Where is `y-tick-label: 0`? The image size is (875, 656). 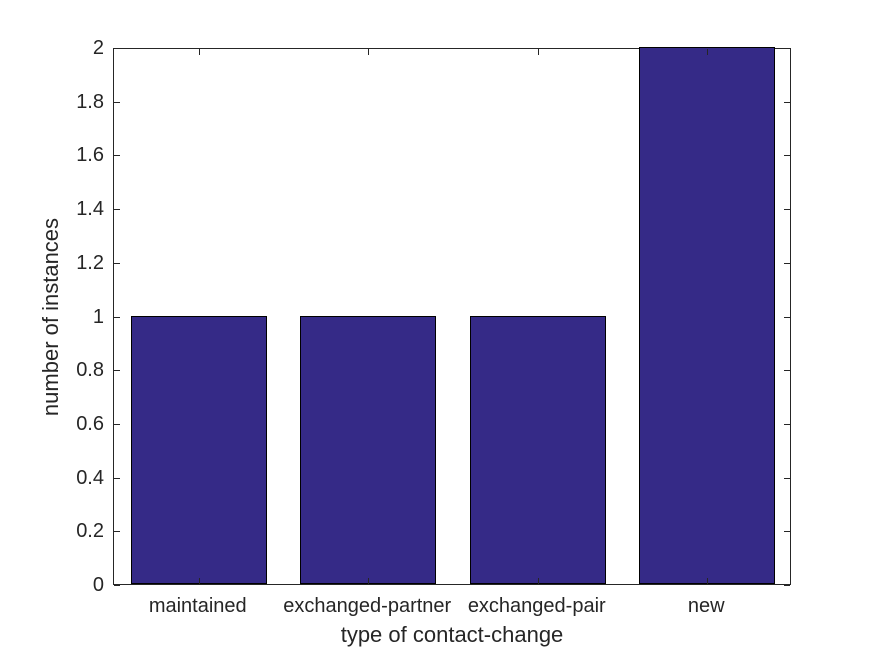
y-tick-label: 0 is located at coordinates (98, 585).